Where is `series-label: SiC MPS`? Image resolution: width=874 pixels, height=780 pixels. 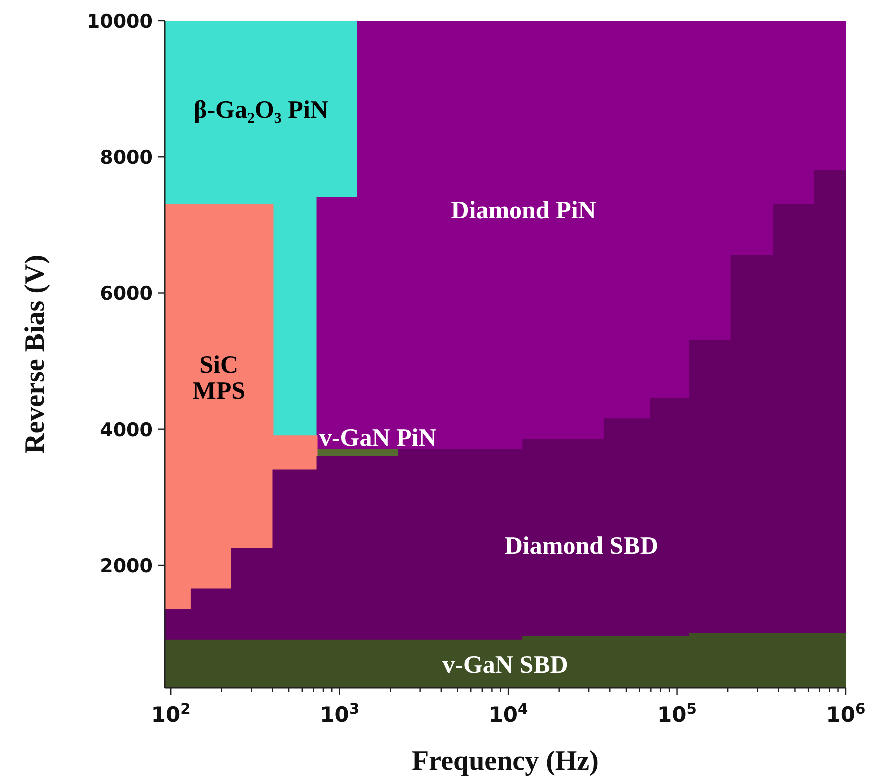 series-label: SiC MPS is located at coordinates (219, 379).